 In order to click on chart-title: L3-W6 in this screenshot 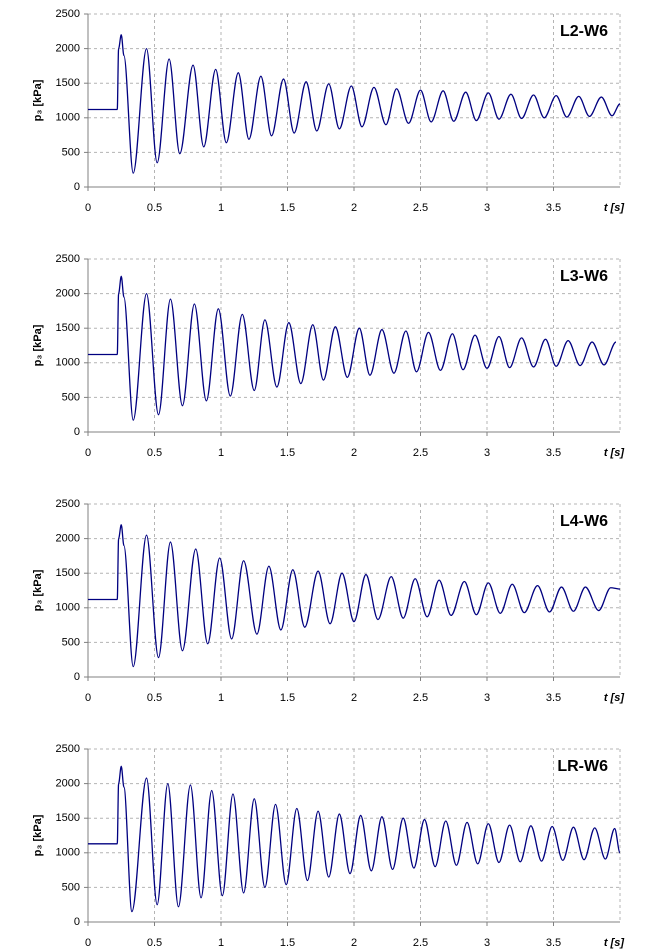, I will do `click(584, 276)`.